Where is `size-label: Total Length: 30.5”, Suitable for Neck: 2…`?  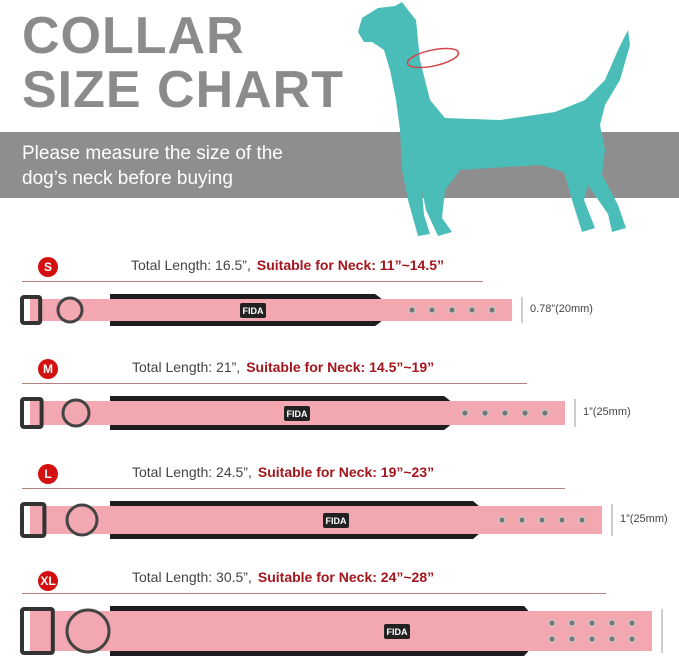
size-label: Total Length: 30.5”, Suitable for Neck: 2… is located at coordinates (283, 577).